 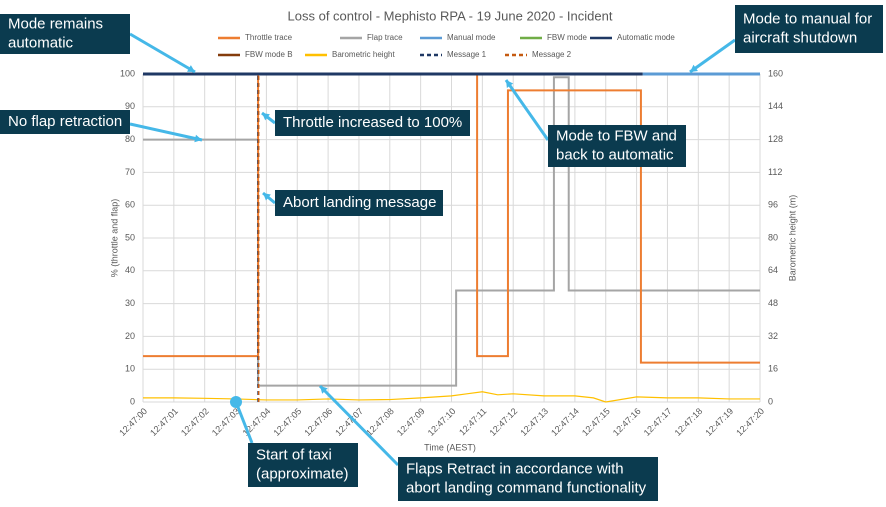 What do you see at coordinates (775, 73) in the screenshot?
I see `y2-tick-label: 160` at bounding box center [775, 73].